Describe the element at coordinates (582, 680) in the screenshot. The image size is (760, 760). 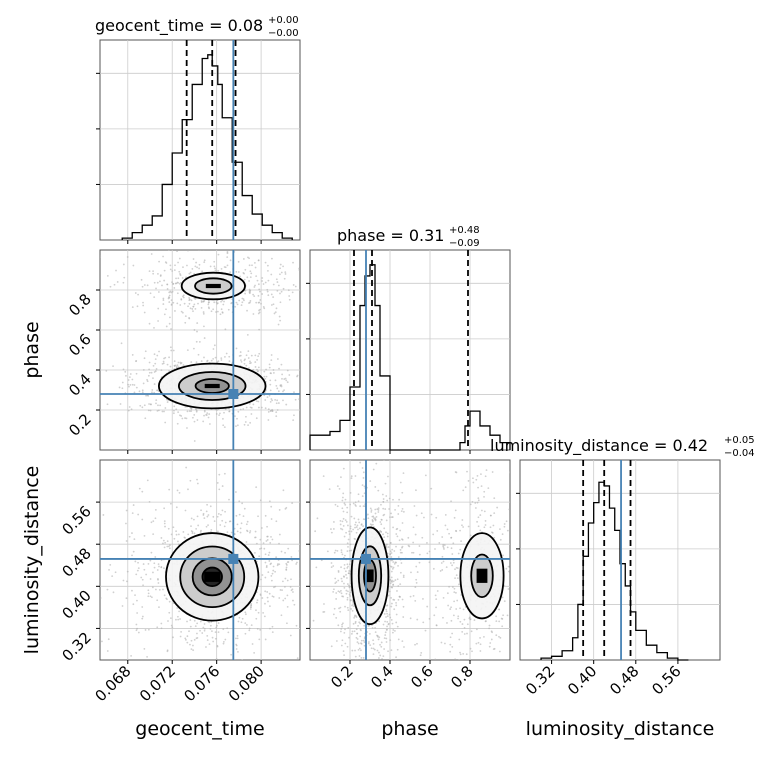
I see `tick-label-luminosity_distance: 0.40` at that location.